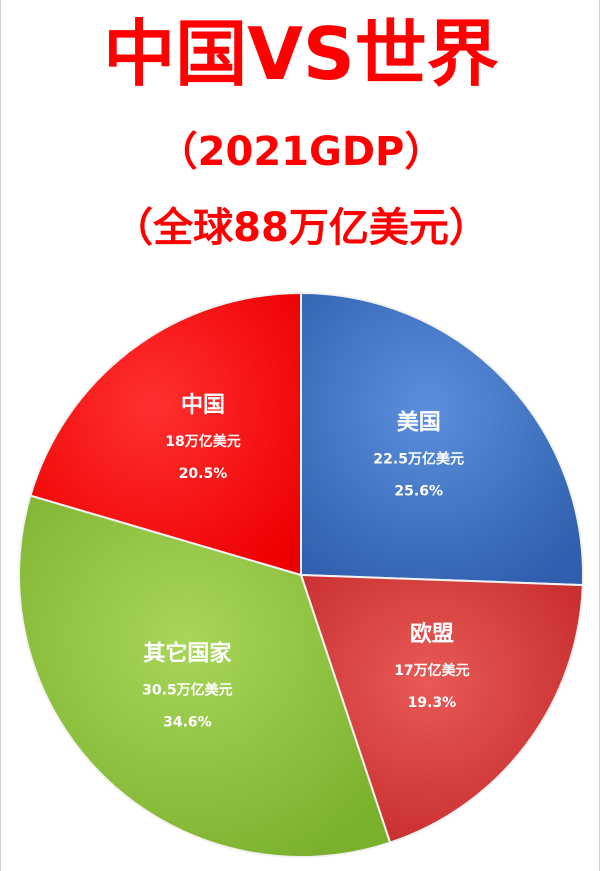 This screenshot has width=600, height=871. What do you see at coordinates (203, 474) in the screenshot?
I see `slice-percent-label: 20.5%` at bounding box center [203, 474].